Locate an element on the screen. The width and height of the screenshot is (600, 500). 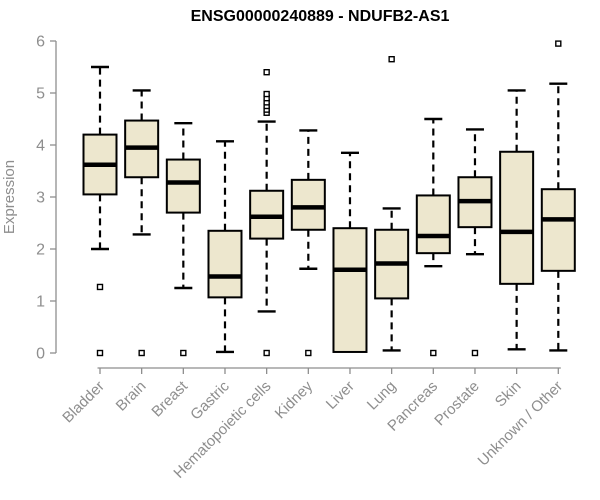
box-group-liver is located at coordinates (350, 252).